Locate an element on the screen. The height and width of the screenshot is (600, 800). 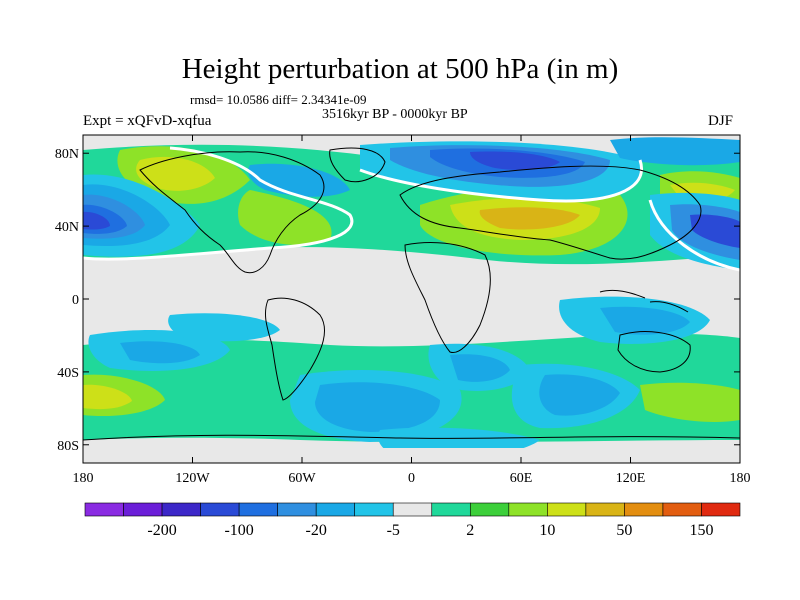
coast-greenland is located at coordinates (357, 165).